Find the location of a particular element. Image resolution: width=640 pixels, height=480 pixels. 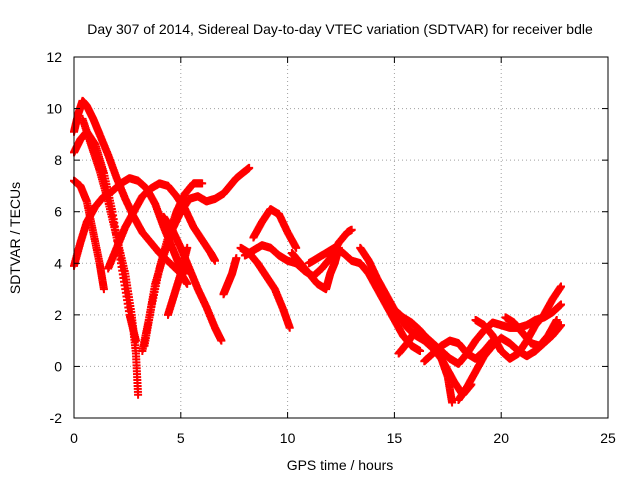

series-arc5 is located at coordinates (110, 256).